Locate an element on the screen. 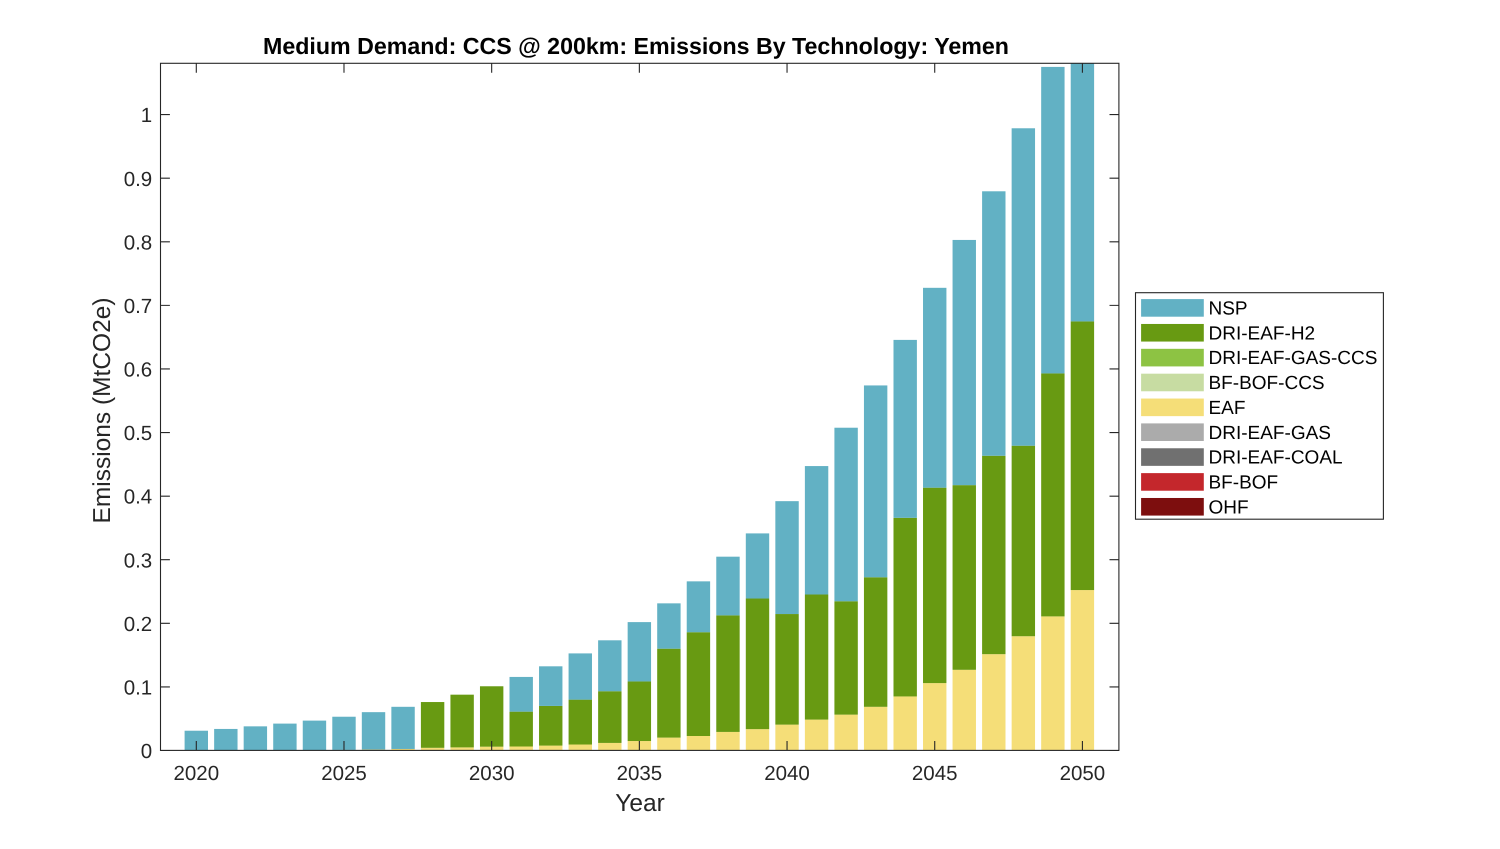  svg-text: Year is located at coordinates (640, 803).